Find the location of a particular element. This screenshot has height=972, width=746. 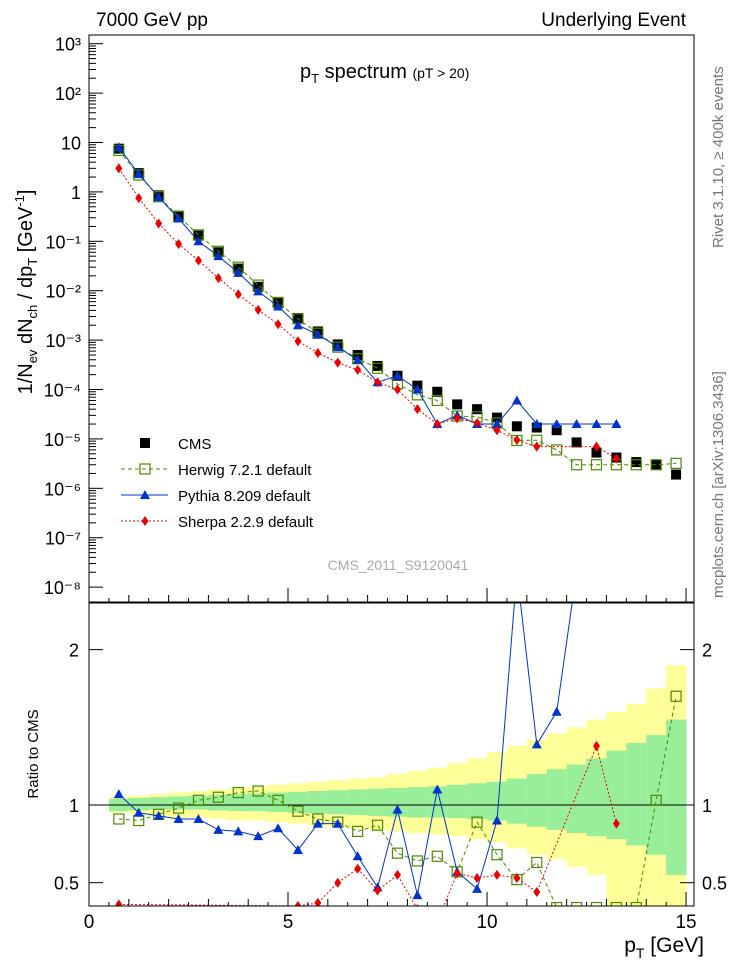

legend-entry: CMS is located at coordinates (175, 444).